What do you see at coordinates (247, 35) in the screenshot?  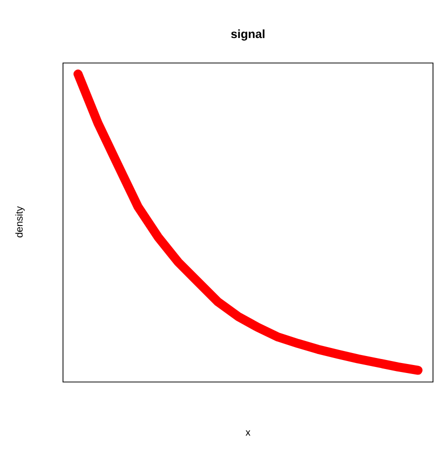 I see `chart-title: signal` at bounding box center [247, 35].